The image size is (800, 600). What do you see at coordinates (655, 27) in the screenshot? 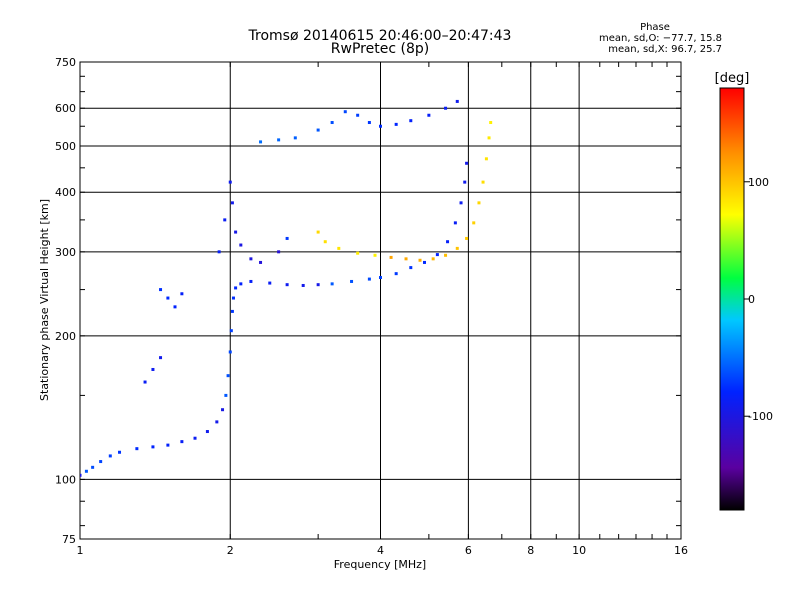
I see `phase-label: Phase` at bounding box center [655, 27].